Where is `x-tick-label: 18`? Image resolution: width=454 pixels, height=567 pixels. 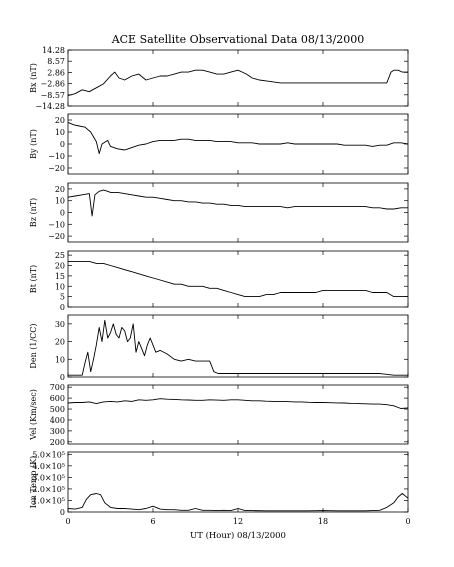
x-tick-label: 18 is located at coordinates (323, 521).